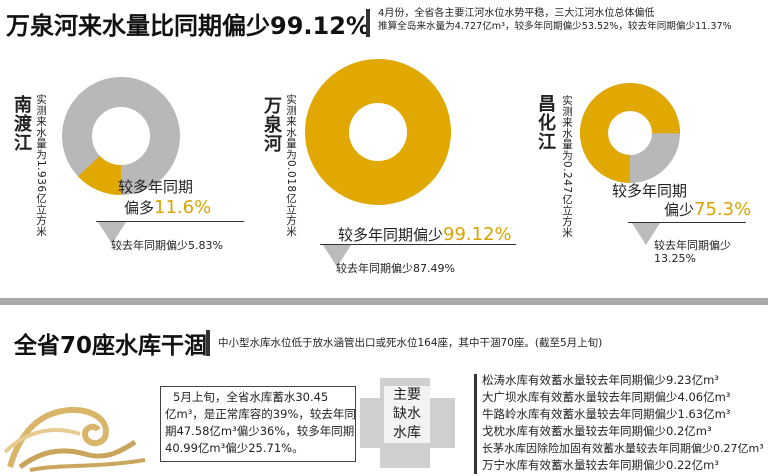 The image size is (768, 476). I want to click on wanquan-last-year: 较去年同期偏少87.49%, so click(395, 268).